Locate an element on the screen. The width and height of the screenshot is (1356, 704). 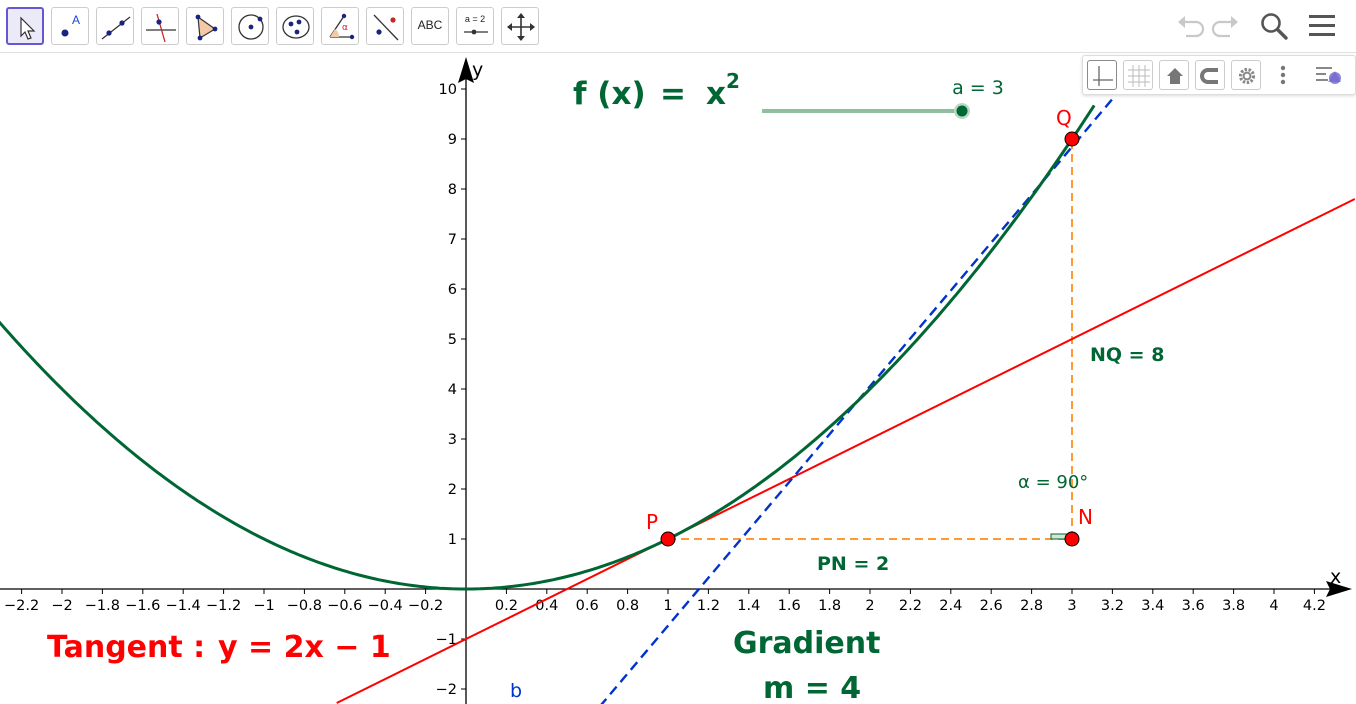
slider-label: a = 3 is located at coordinates (978, 88).